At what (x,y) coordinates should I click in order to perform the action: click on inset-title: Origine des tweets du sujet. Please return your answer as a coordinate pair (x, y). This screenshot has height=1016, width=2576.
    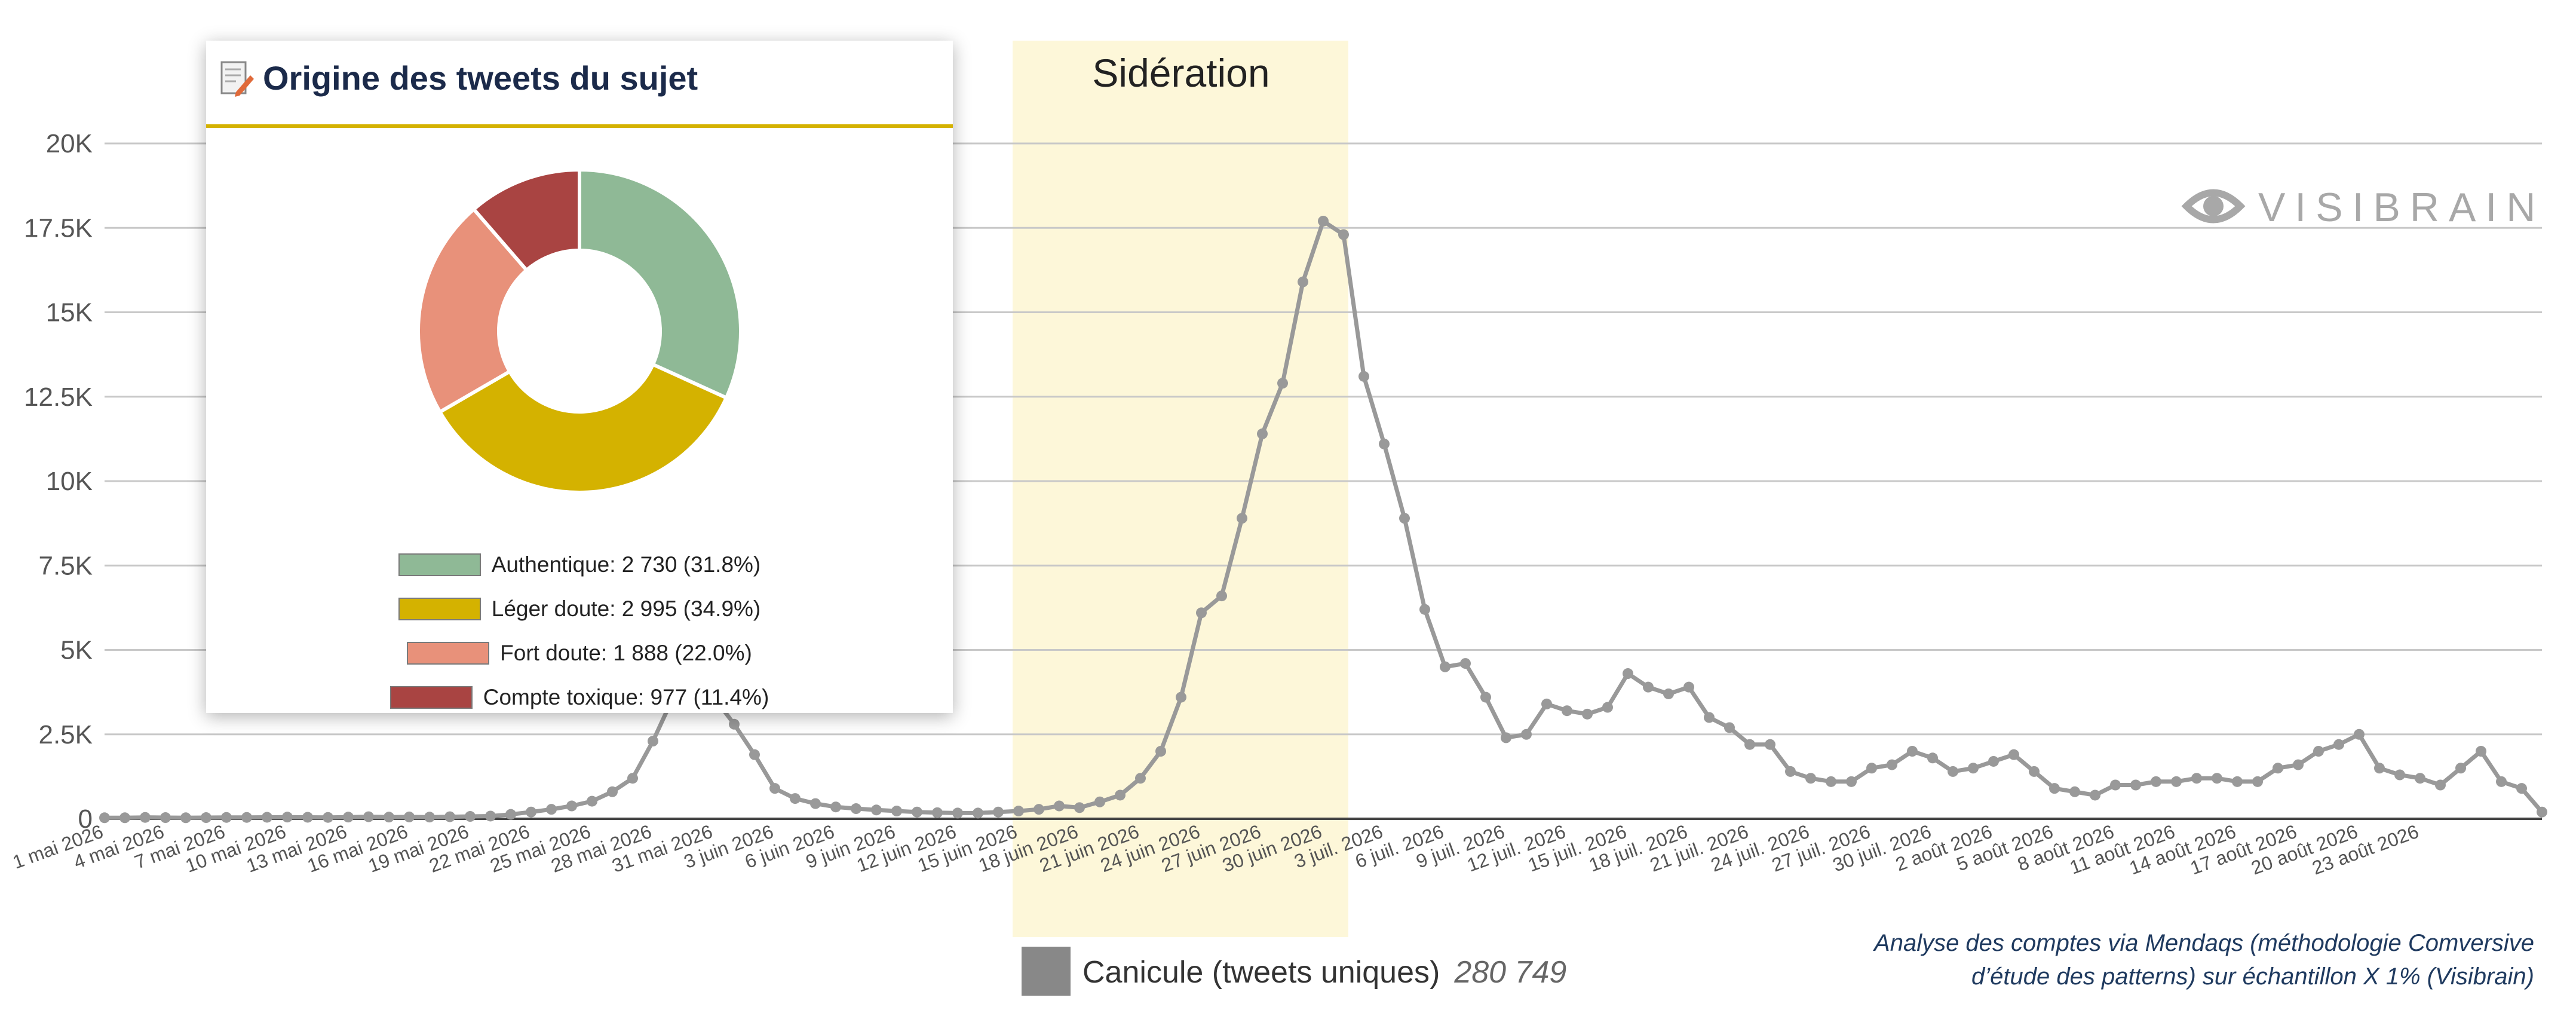
    Looking at the image, I should click on (480, 78).